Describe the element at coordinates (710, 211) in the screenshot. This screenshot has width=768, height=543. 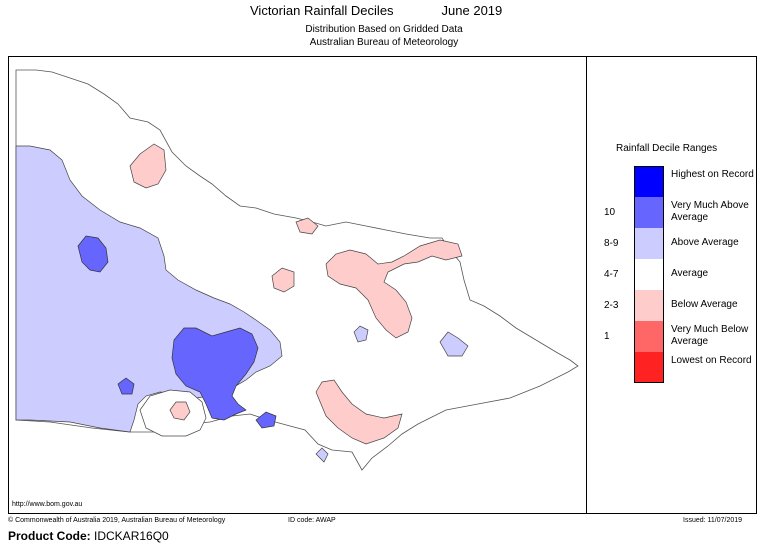
I see `legend-label: Very Much Above Average` at that location.